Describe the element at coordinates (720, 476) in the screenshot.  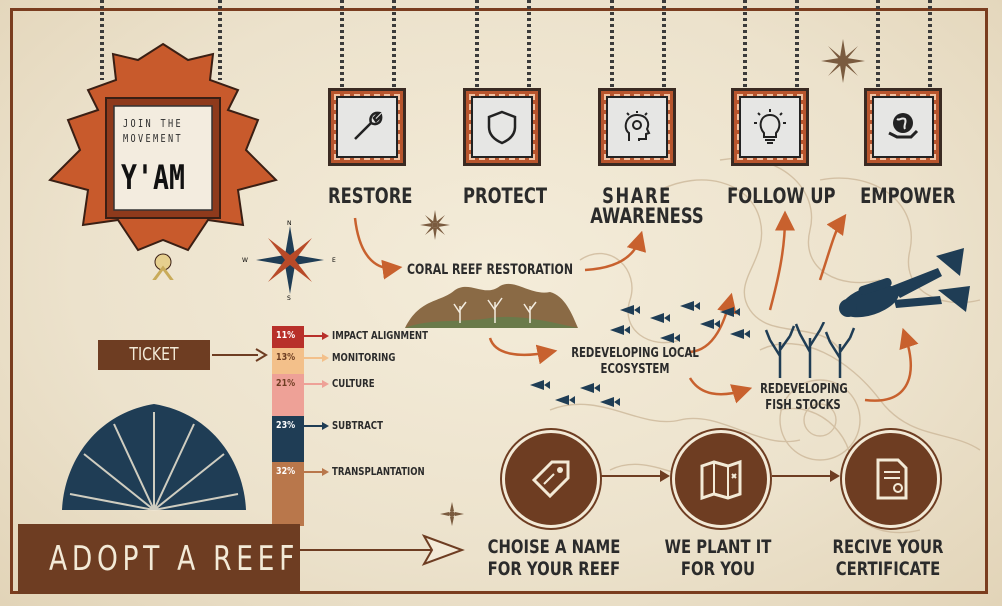
I see `adopt-step-arrows` at that location.